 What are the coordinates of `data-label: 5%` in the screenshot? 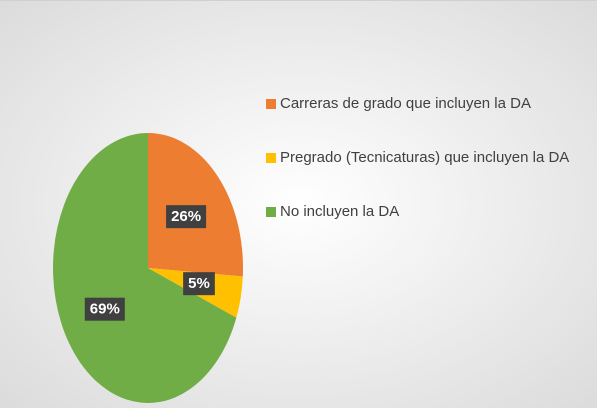 It's located at (199, 283).